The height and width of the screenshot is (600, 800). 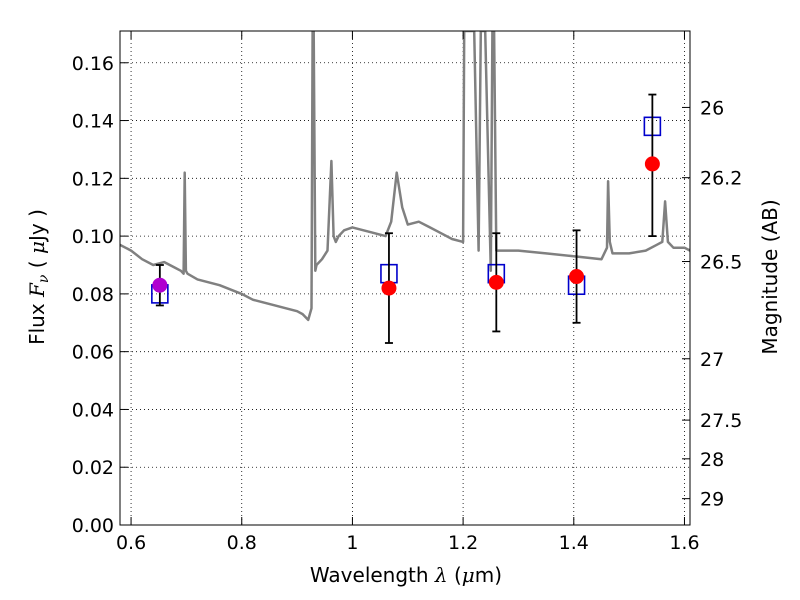 What do you see at coordinates (131, 543) in the screenshot?
I see `x-tick-label: 0.6` at bounding box center [131, 543].